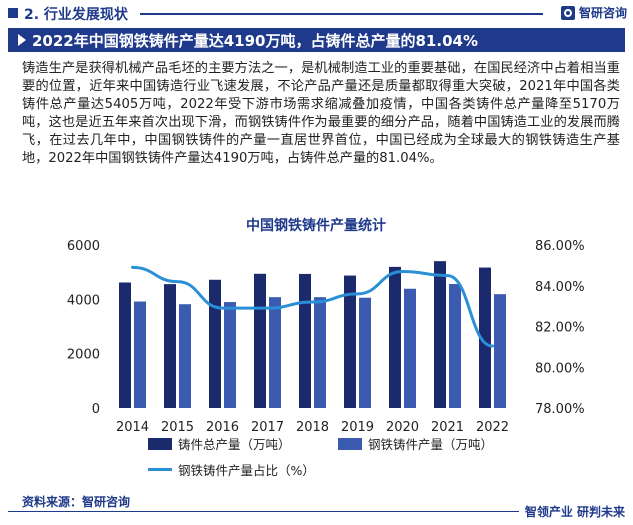  Describe the element at coordinates (357, 427) in the screenshot. I see `x-tick-label: 2019` at that location.